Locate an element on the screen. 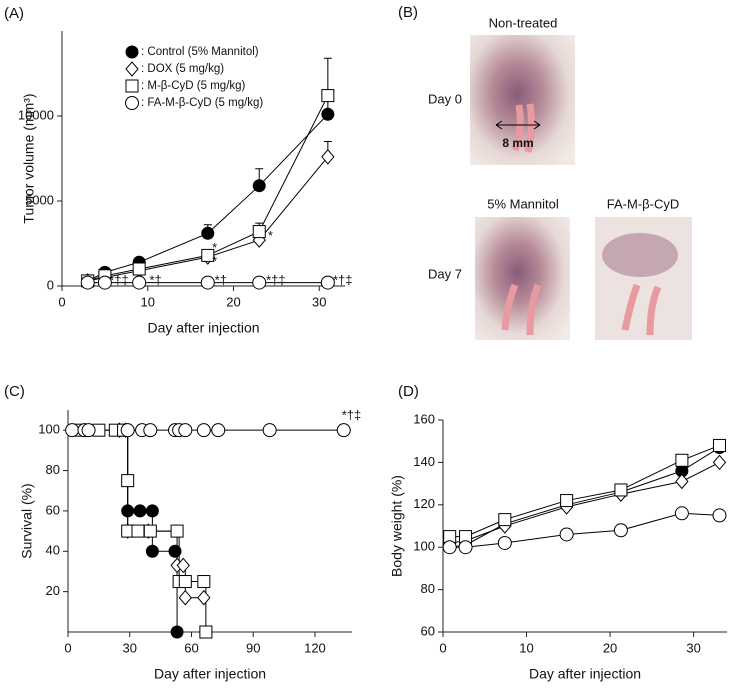 The image size is (732, 693). y-tick-label: 80 is located at coordinates (428, 588).